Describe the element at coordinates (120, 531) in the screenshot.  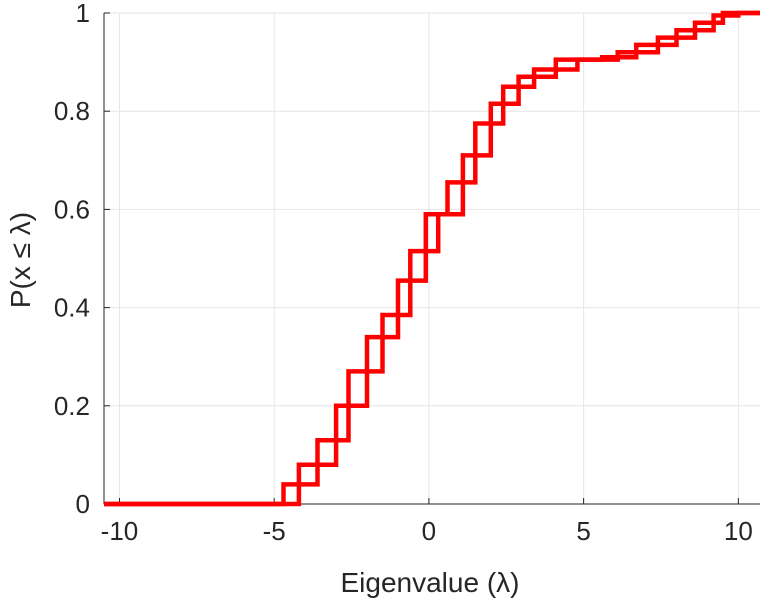
I see `x-tick-label: -10` at that location.